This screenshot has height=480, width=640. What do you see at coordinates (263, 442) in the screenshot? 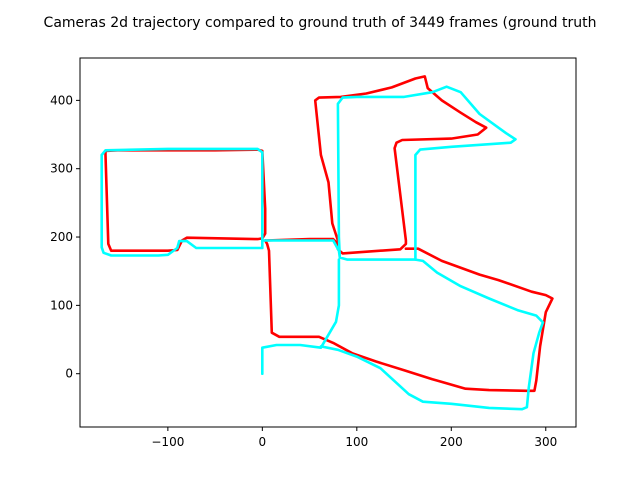
I see `x-tick-label: 0` at bounding box center [263, 442].